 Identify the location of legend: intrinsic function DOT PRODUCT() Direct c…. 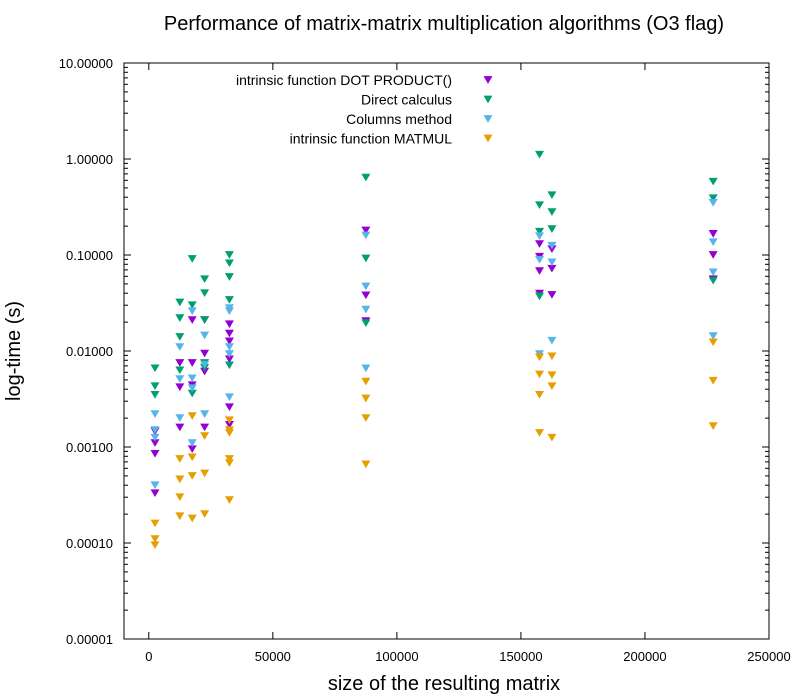
(364, 109).